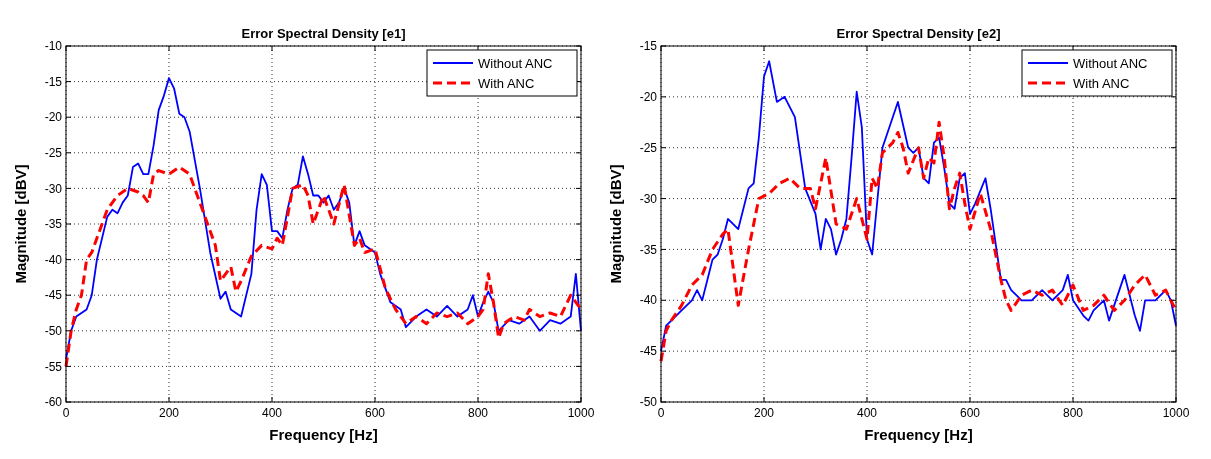 This screenshot has height=459, width=1211. I want to click on y-tick-label: -10, so click(53, 46).